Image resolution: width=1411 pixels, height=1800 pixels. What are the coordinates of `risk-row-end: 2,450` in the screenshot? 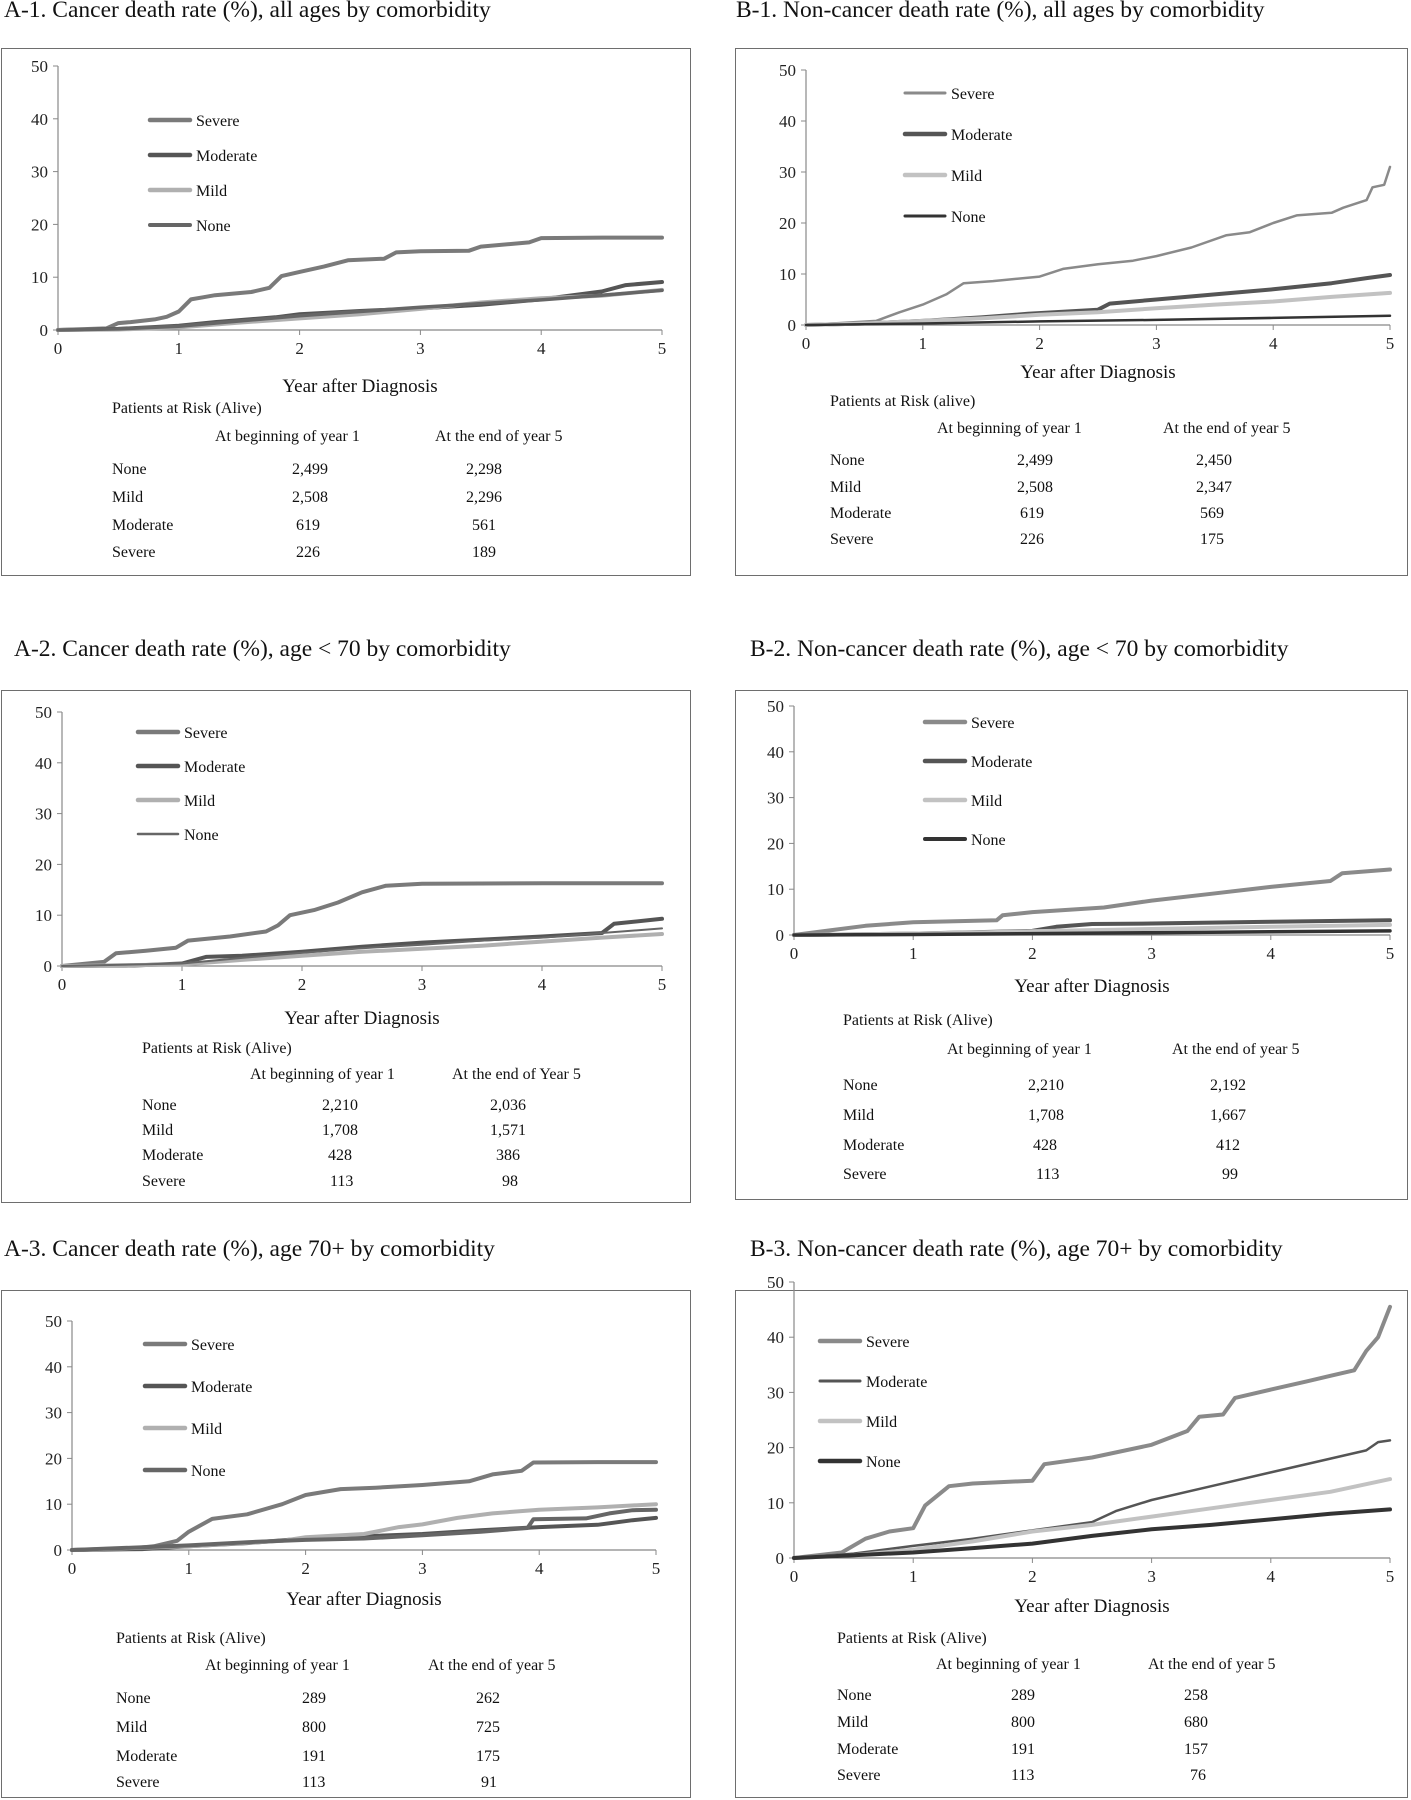 It's located at (1214, 460).